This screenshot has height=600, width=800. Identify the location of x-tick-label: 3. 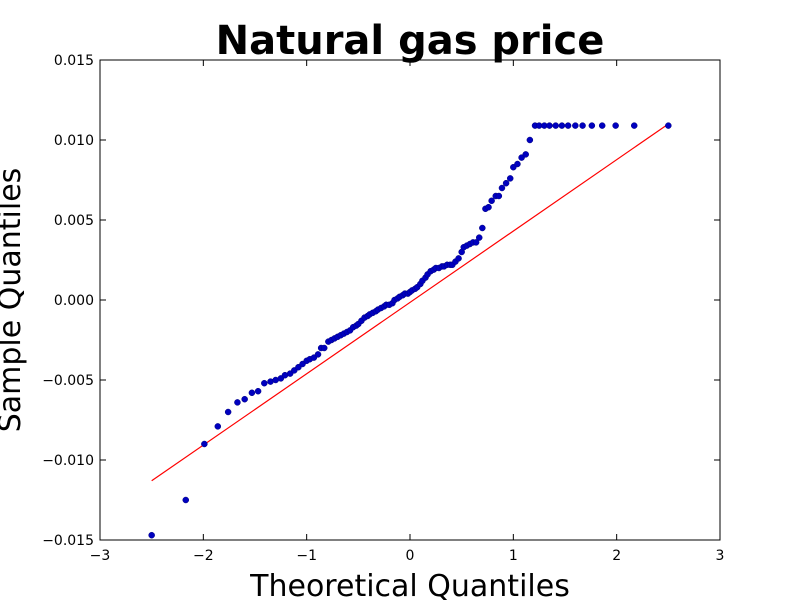
(720, 556).